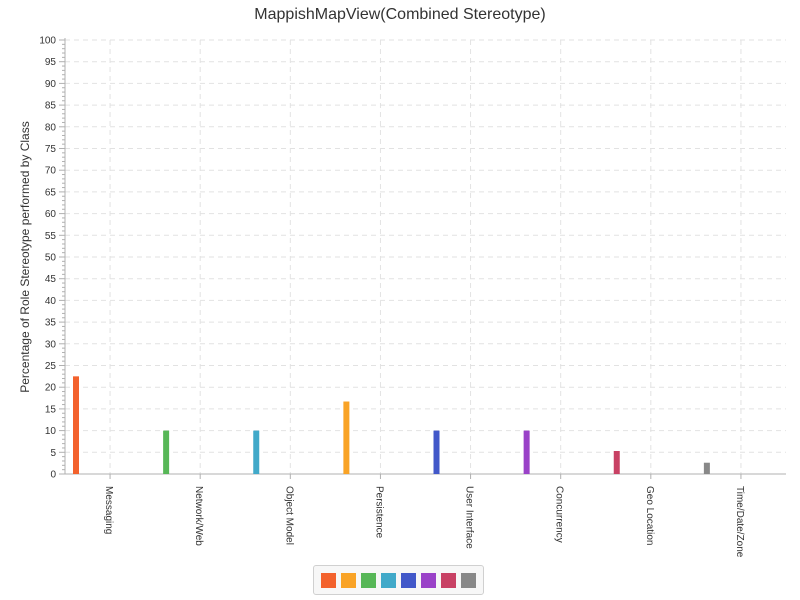  Describe the element at coordinates (346, 437) in the screenshot. I see `bar-persistence` at that location.